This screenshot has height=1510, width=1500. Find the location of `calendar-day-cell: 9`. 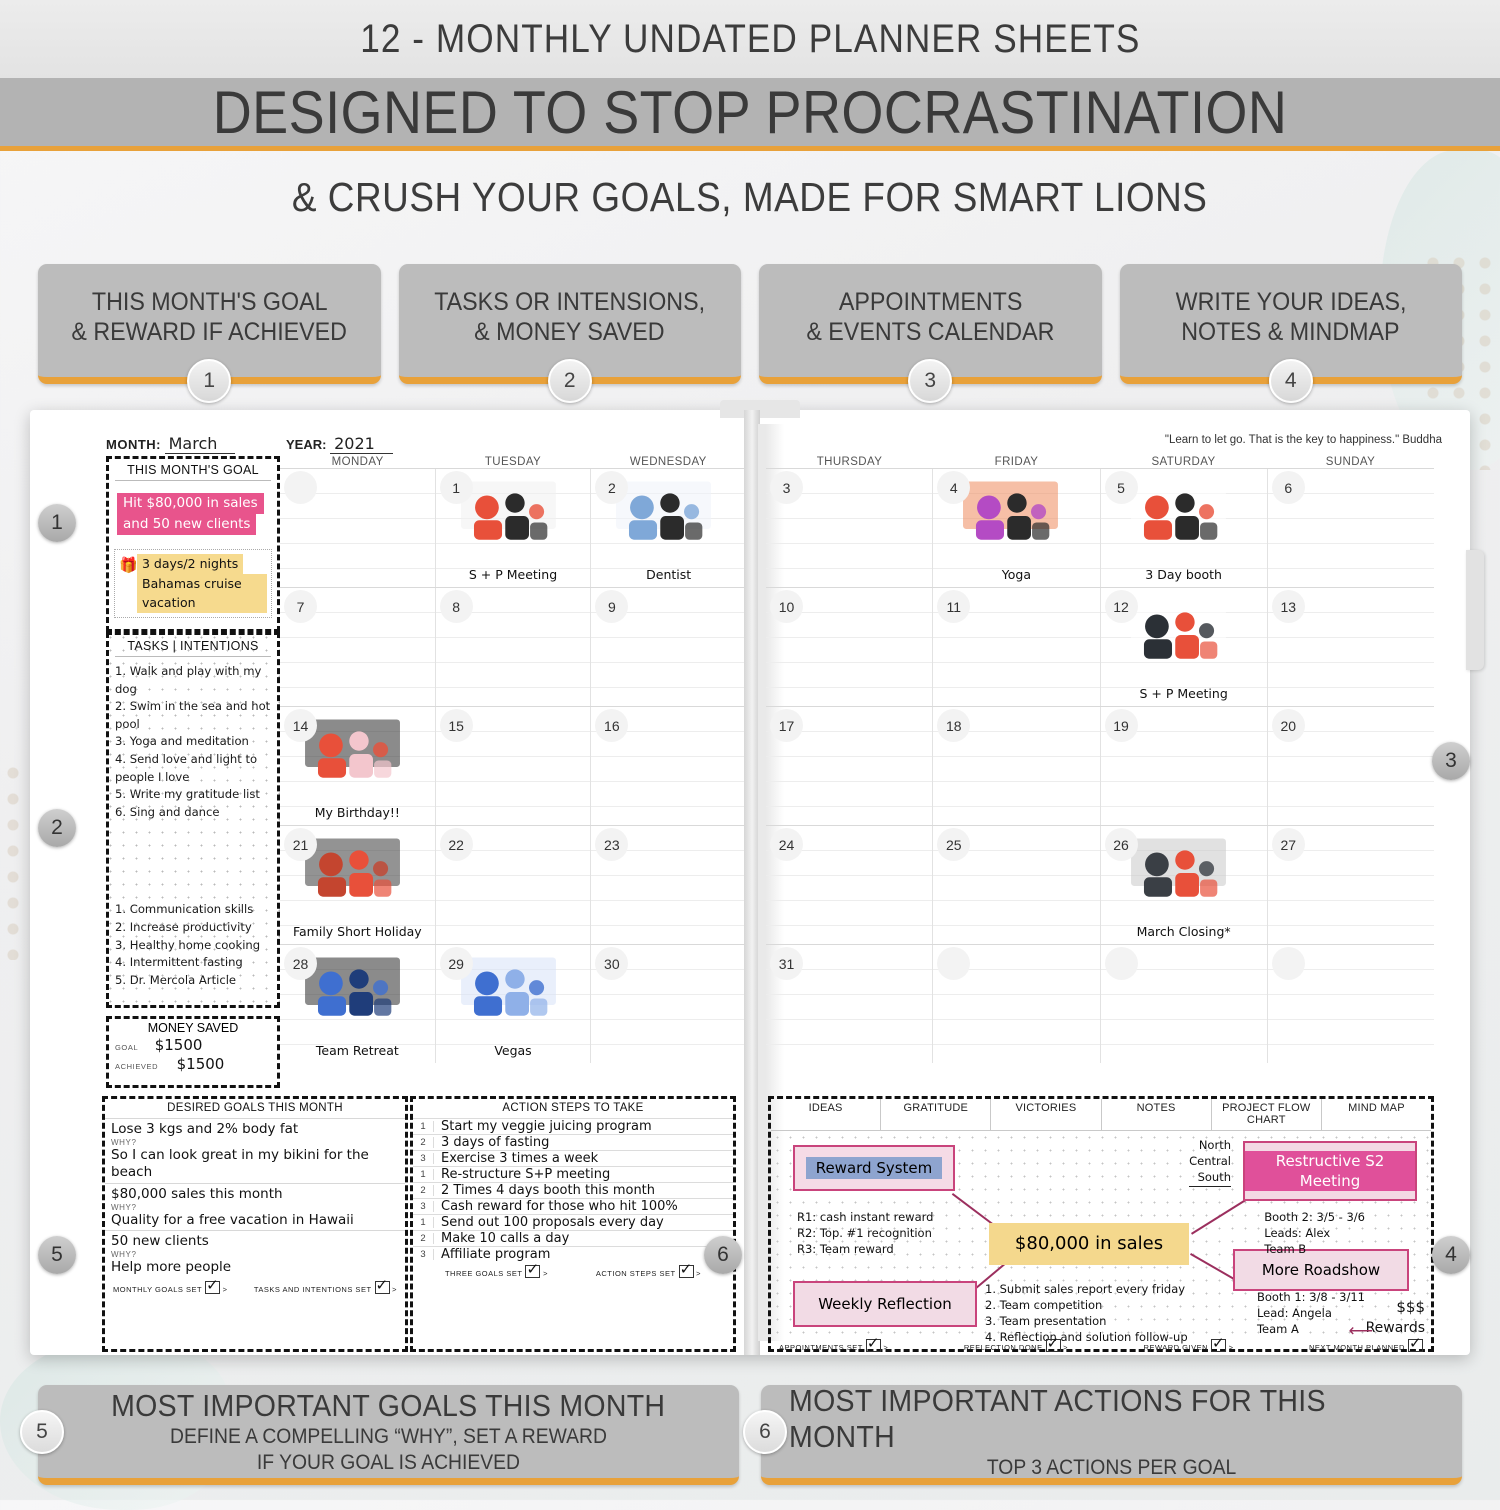

calendar-day-cell: 9 is located at coordinates (669, 647).